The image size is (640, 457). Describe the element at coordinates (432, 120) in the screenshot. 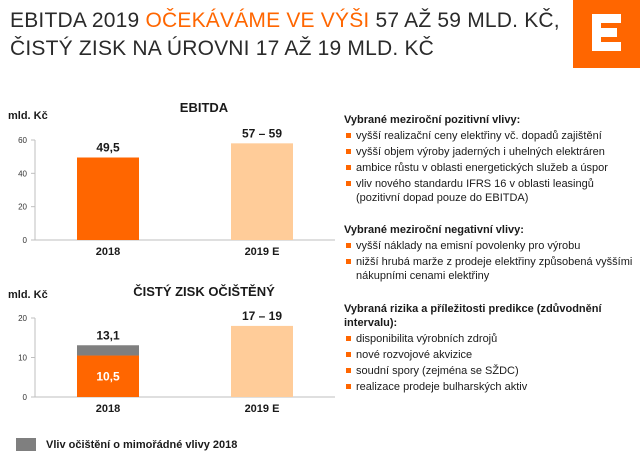

I see `positive-heading: Vybrané meziroční pozitivní vlivy:` at that location.